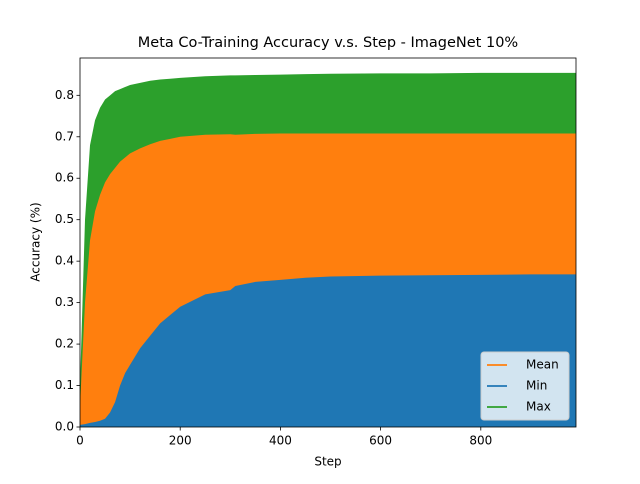  I want to click on x-tick-label: 200, so click(180, 441).